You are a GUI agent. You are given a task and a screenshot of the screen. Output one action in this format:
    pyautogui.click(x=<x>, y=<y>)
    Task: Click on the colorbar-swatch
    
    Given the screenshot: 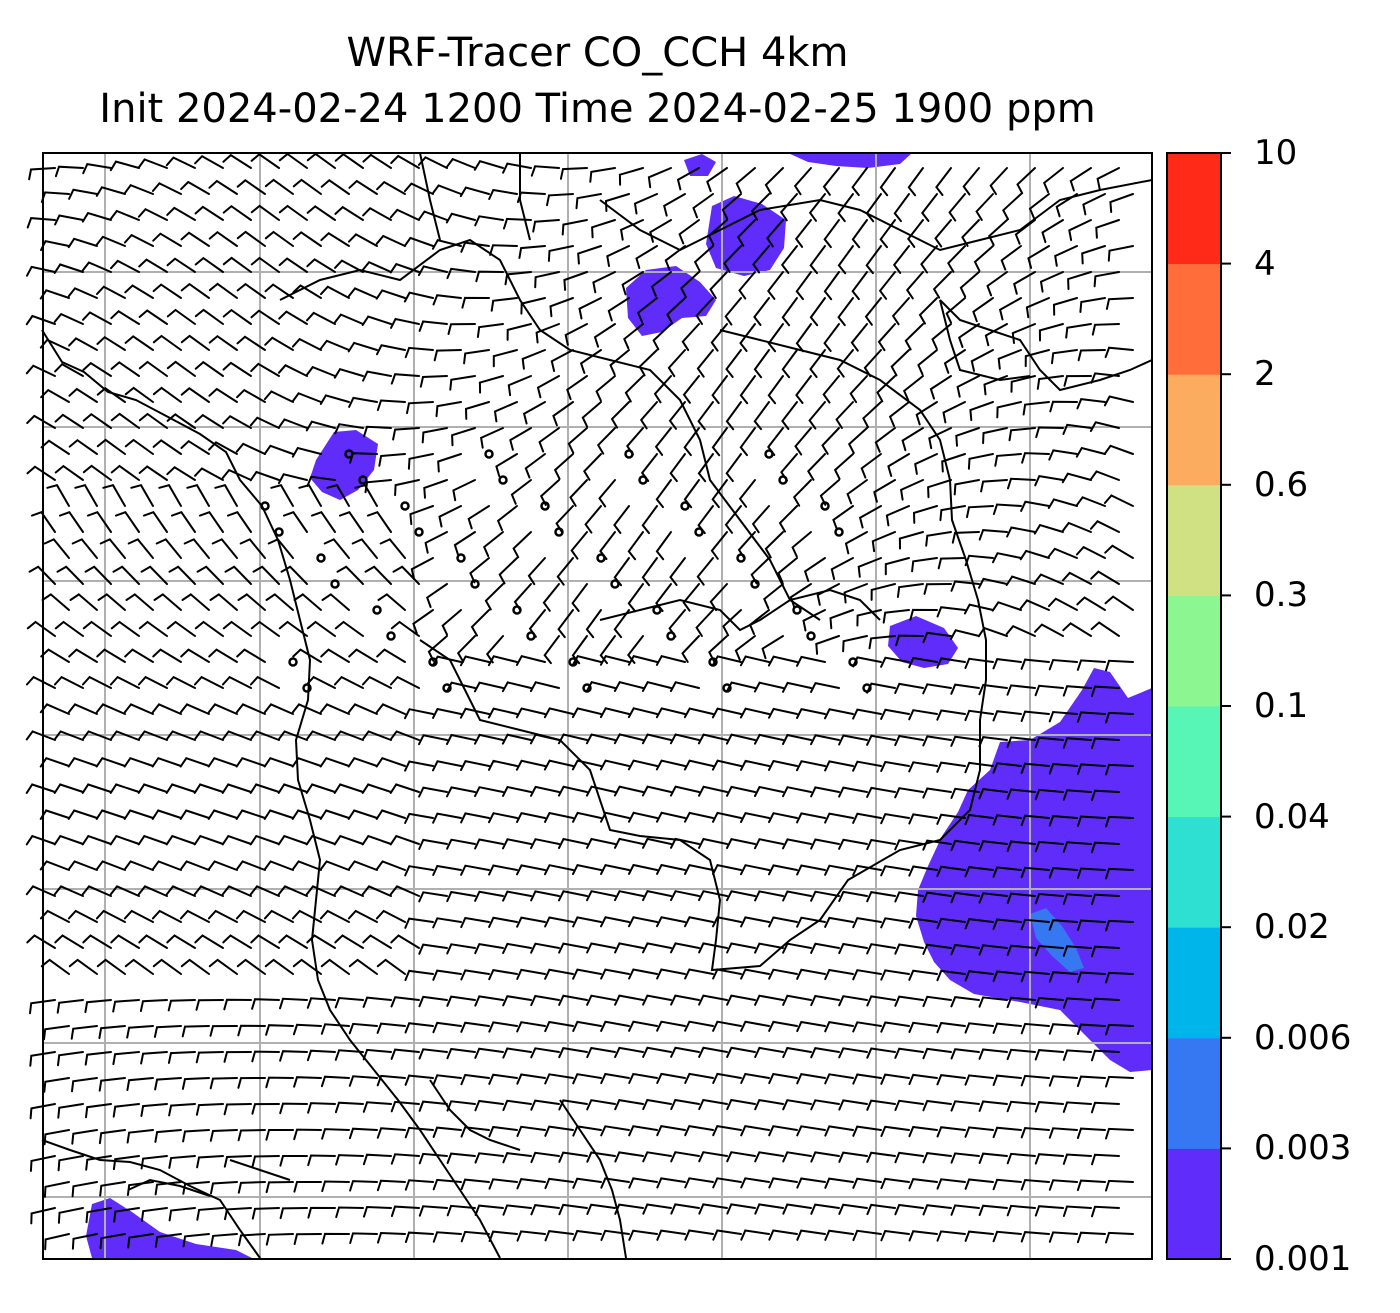 What is the action you would take?
    pyautogui.click(x=1194, y=209)
    